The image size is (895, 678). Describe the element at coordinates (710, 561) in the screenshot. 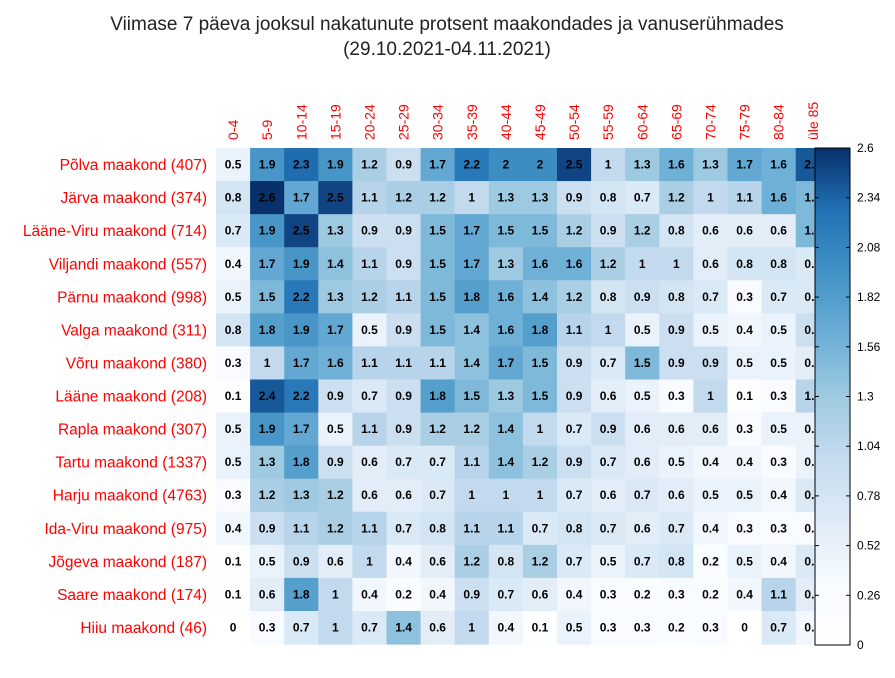

I see `cell-value-label: 0.2` at that location.